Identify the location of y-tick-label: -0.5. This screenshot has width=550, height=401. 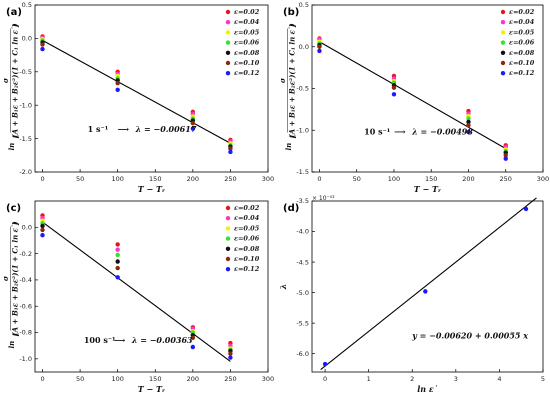
(302, 89).